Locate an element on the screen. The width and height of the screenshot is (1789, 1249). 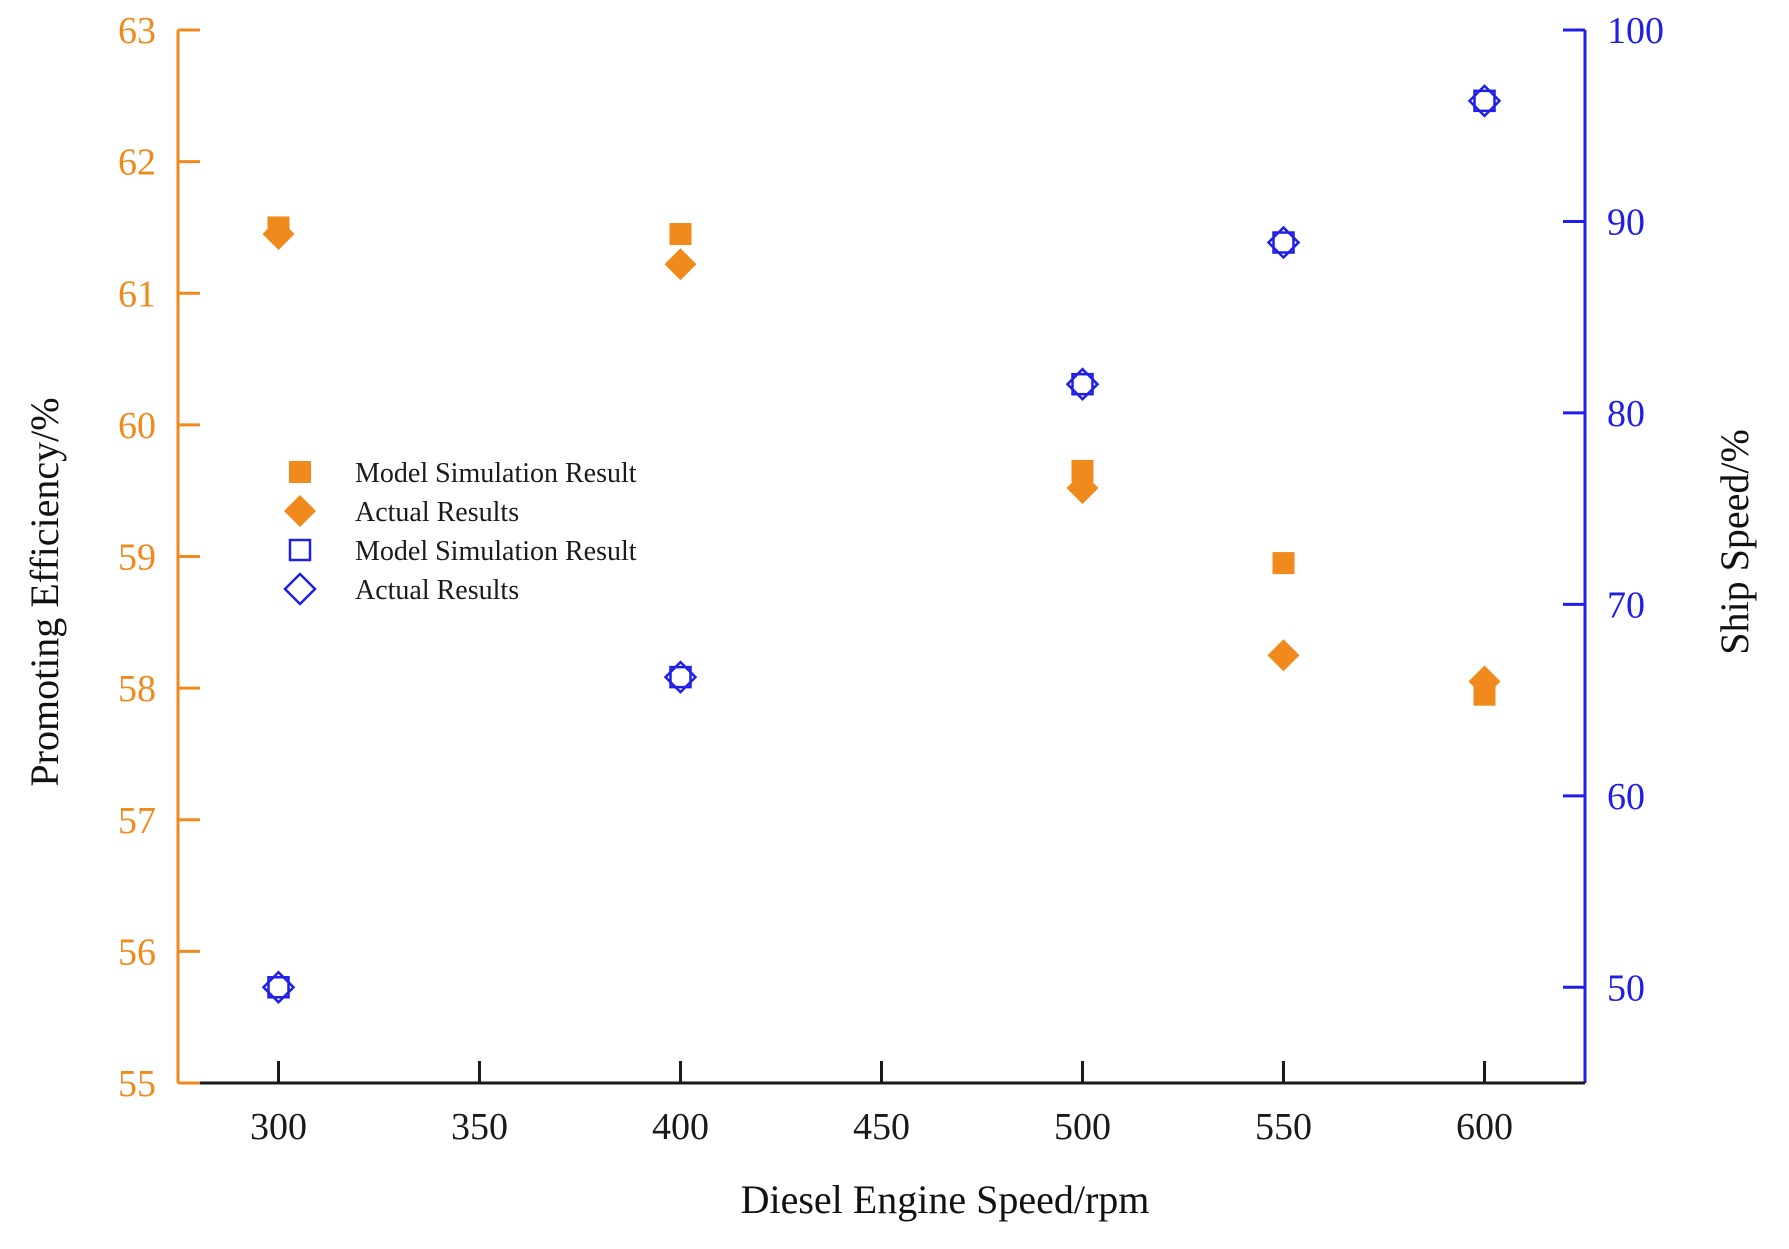
left-y-tick-label: 60 is located at coordinates (137, 426).